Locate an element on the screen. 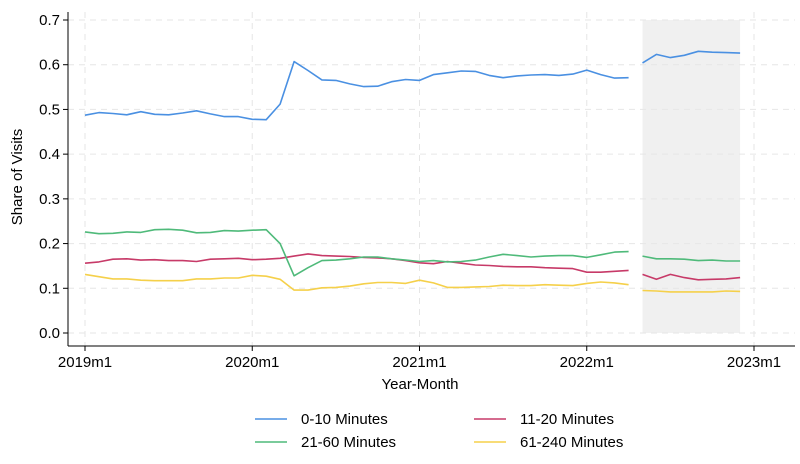  legend-label: 21-60 Minutes is located at coordinates (348, 442).